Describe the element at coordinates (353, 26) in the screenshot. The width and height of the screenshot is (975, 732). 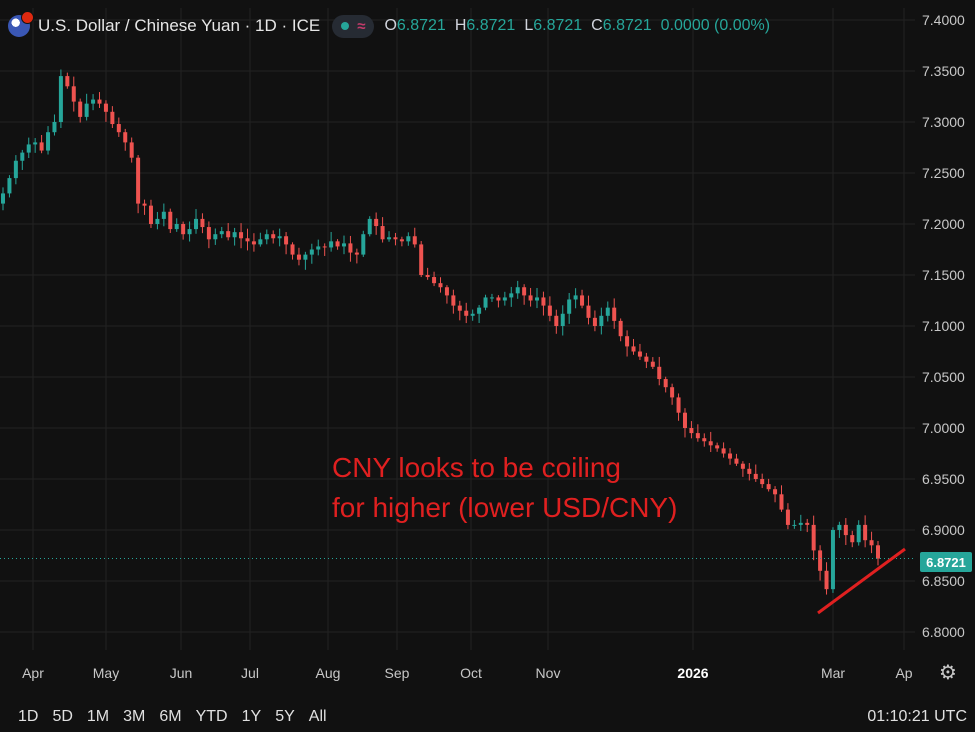
I see `market-status-pill: ≈` at that location.